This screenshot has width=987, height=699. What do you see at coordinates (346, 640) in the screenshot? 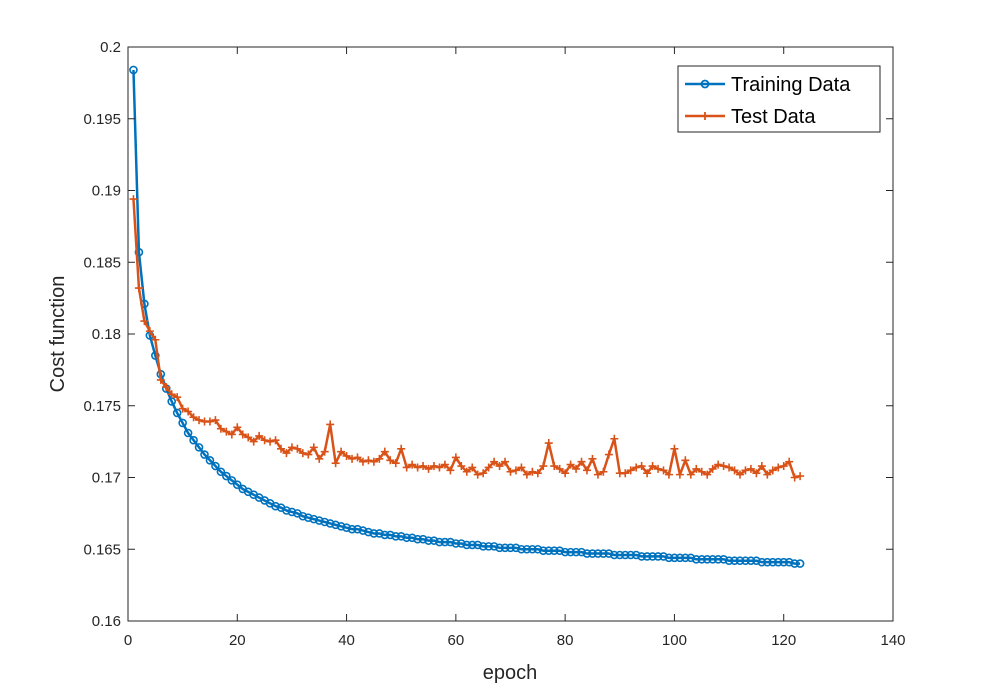
I see `x-tick-label: 40` at bounding box center [346, 640].